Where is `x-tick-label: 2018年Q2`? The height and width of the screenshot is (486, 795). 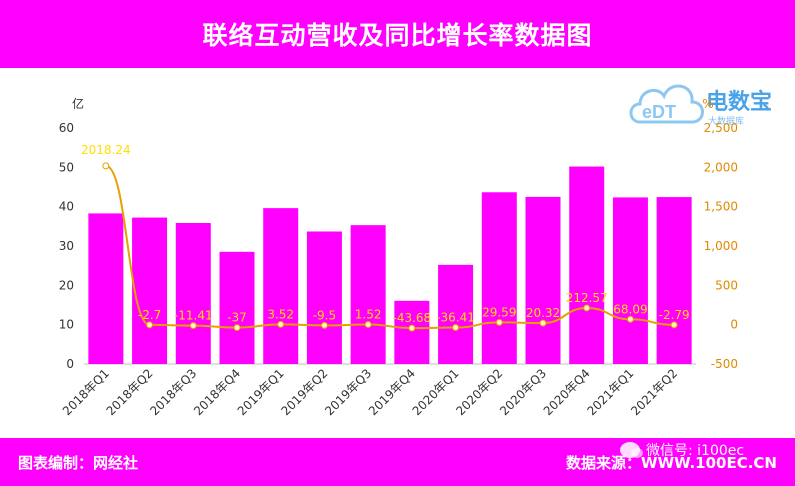 x-tick-label: 2018年Q2 is located at coordinates (130, 392).